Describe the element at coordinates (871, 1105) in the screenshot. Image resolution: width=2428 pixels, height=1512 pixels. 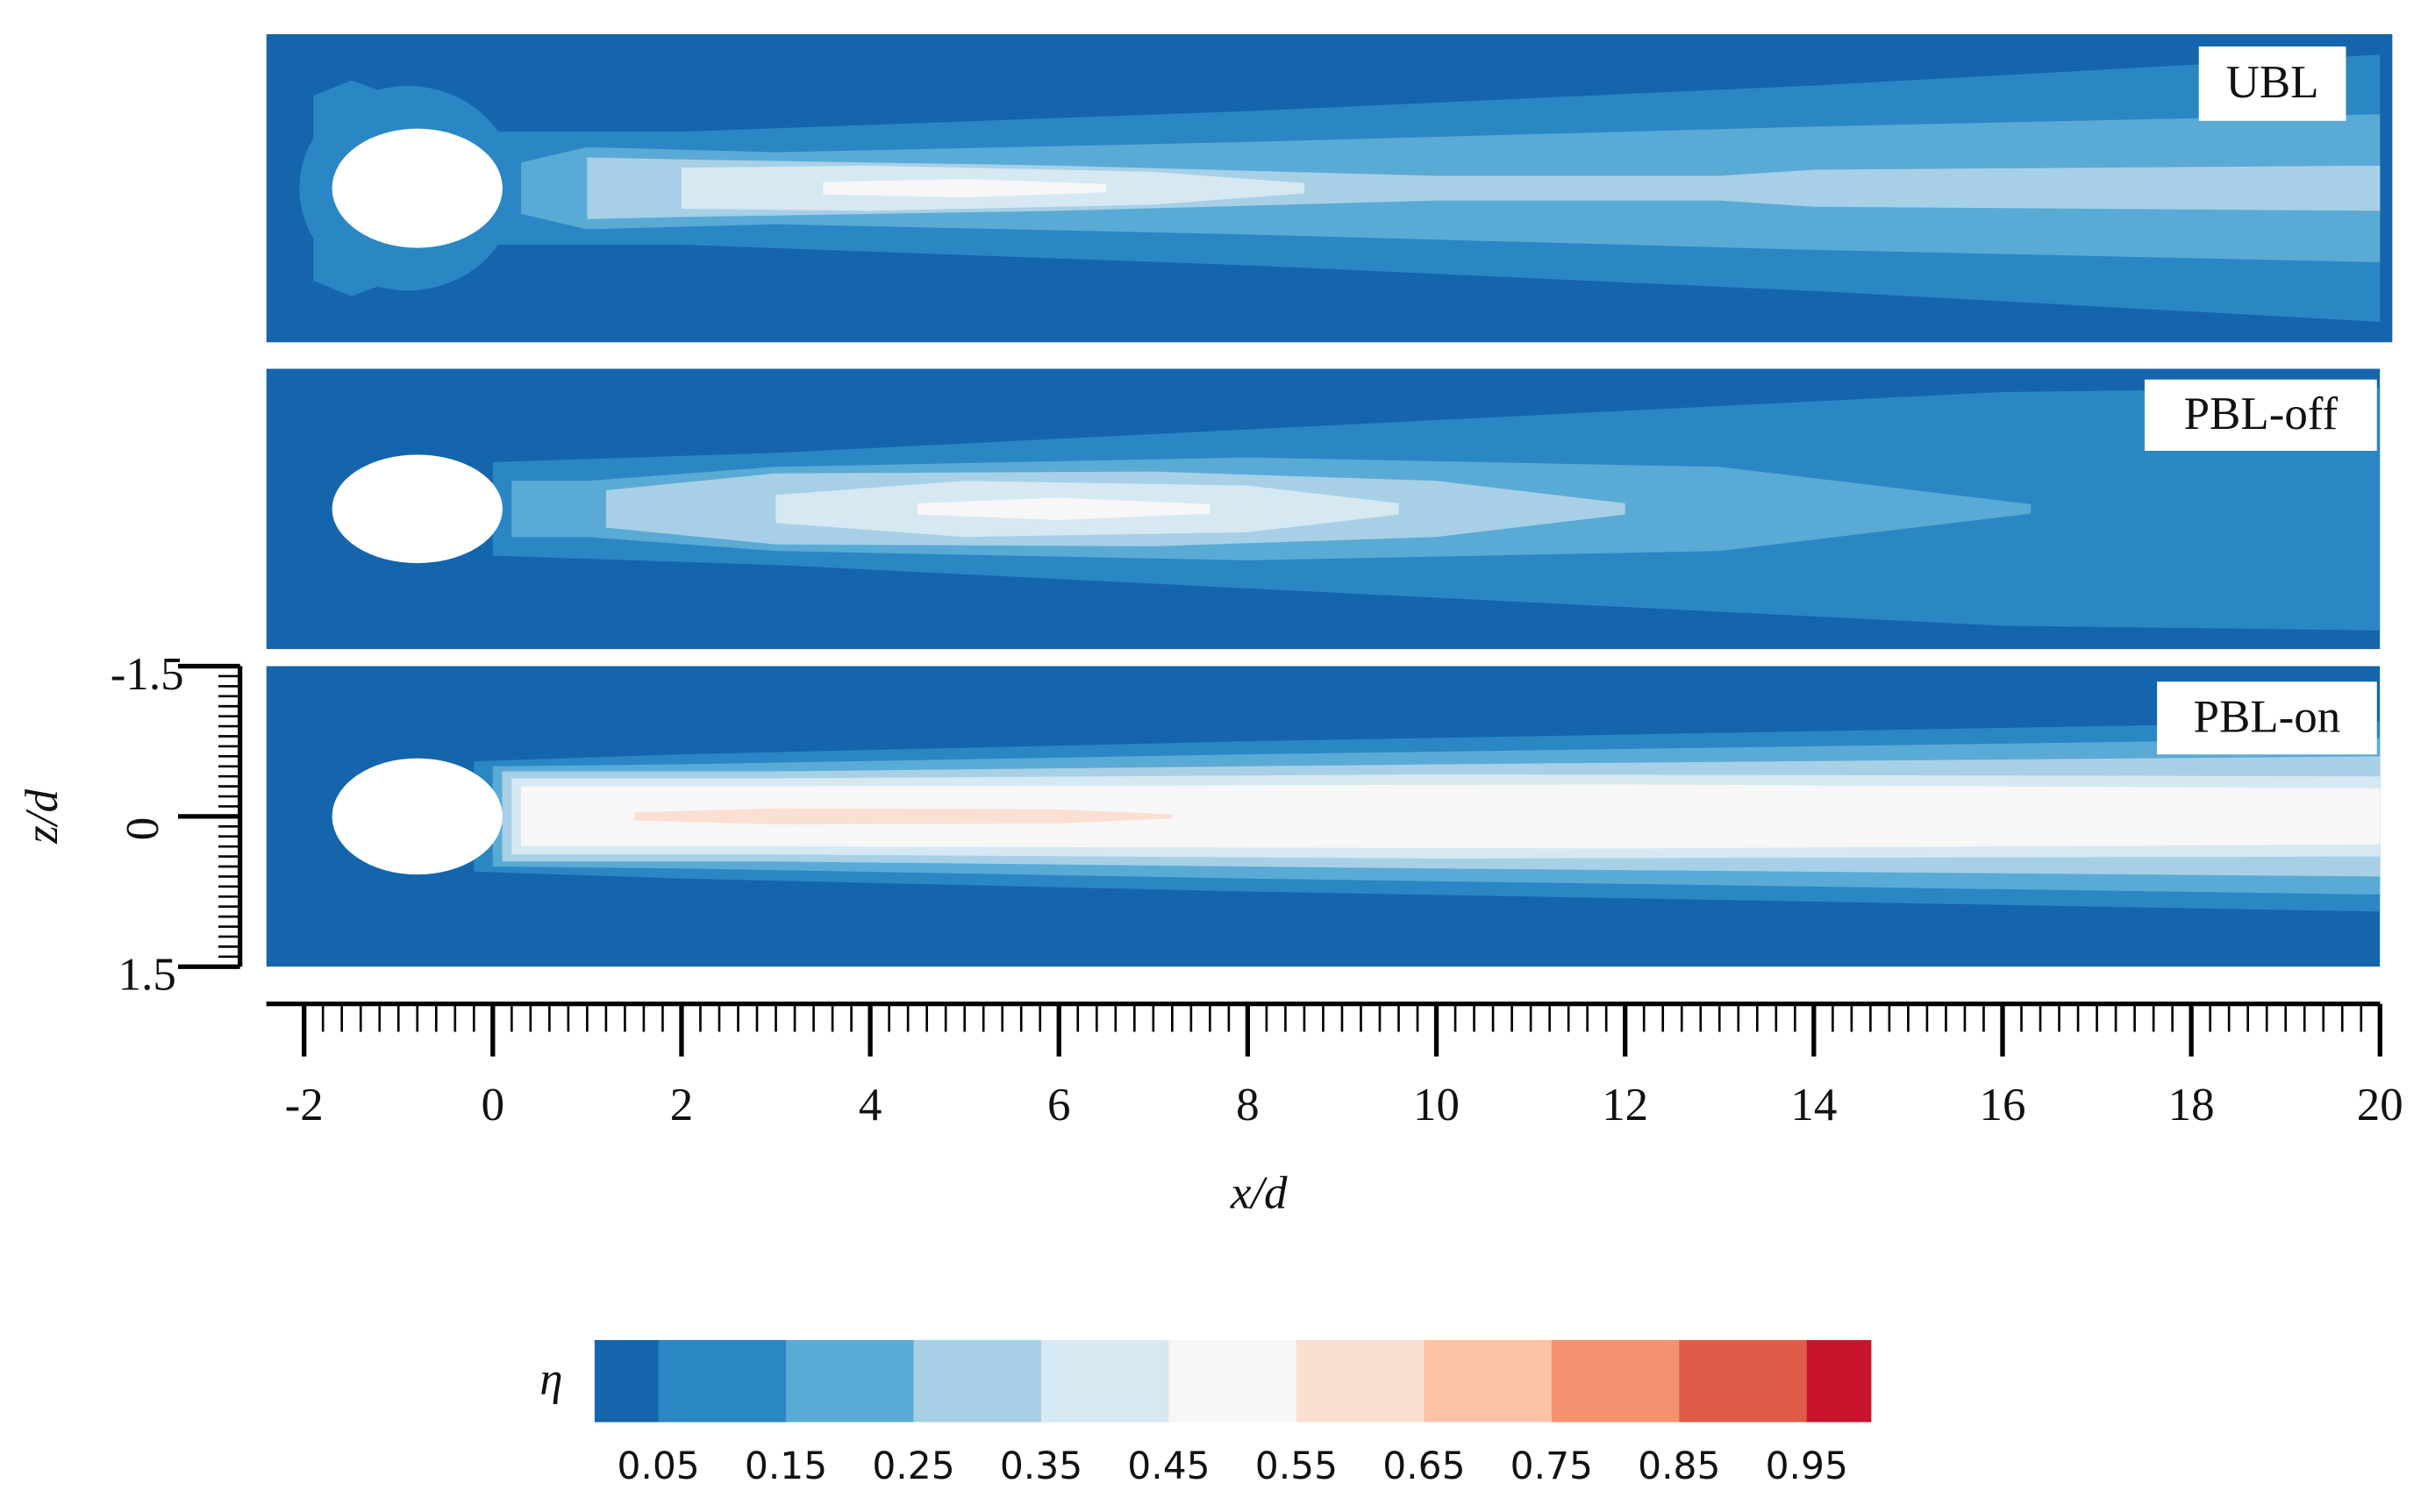
I see `x-tick-label: 4` at that location.